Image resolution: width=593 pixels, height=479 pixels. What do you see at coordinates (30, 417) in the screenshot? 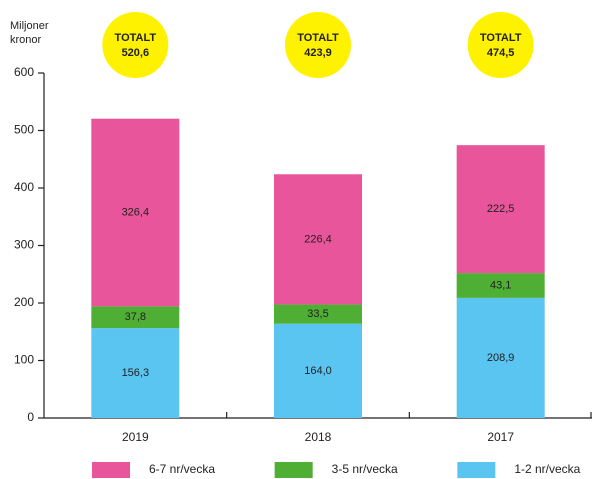
I see `y-tick-label: 0` at bounding box center [30, 417].